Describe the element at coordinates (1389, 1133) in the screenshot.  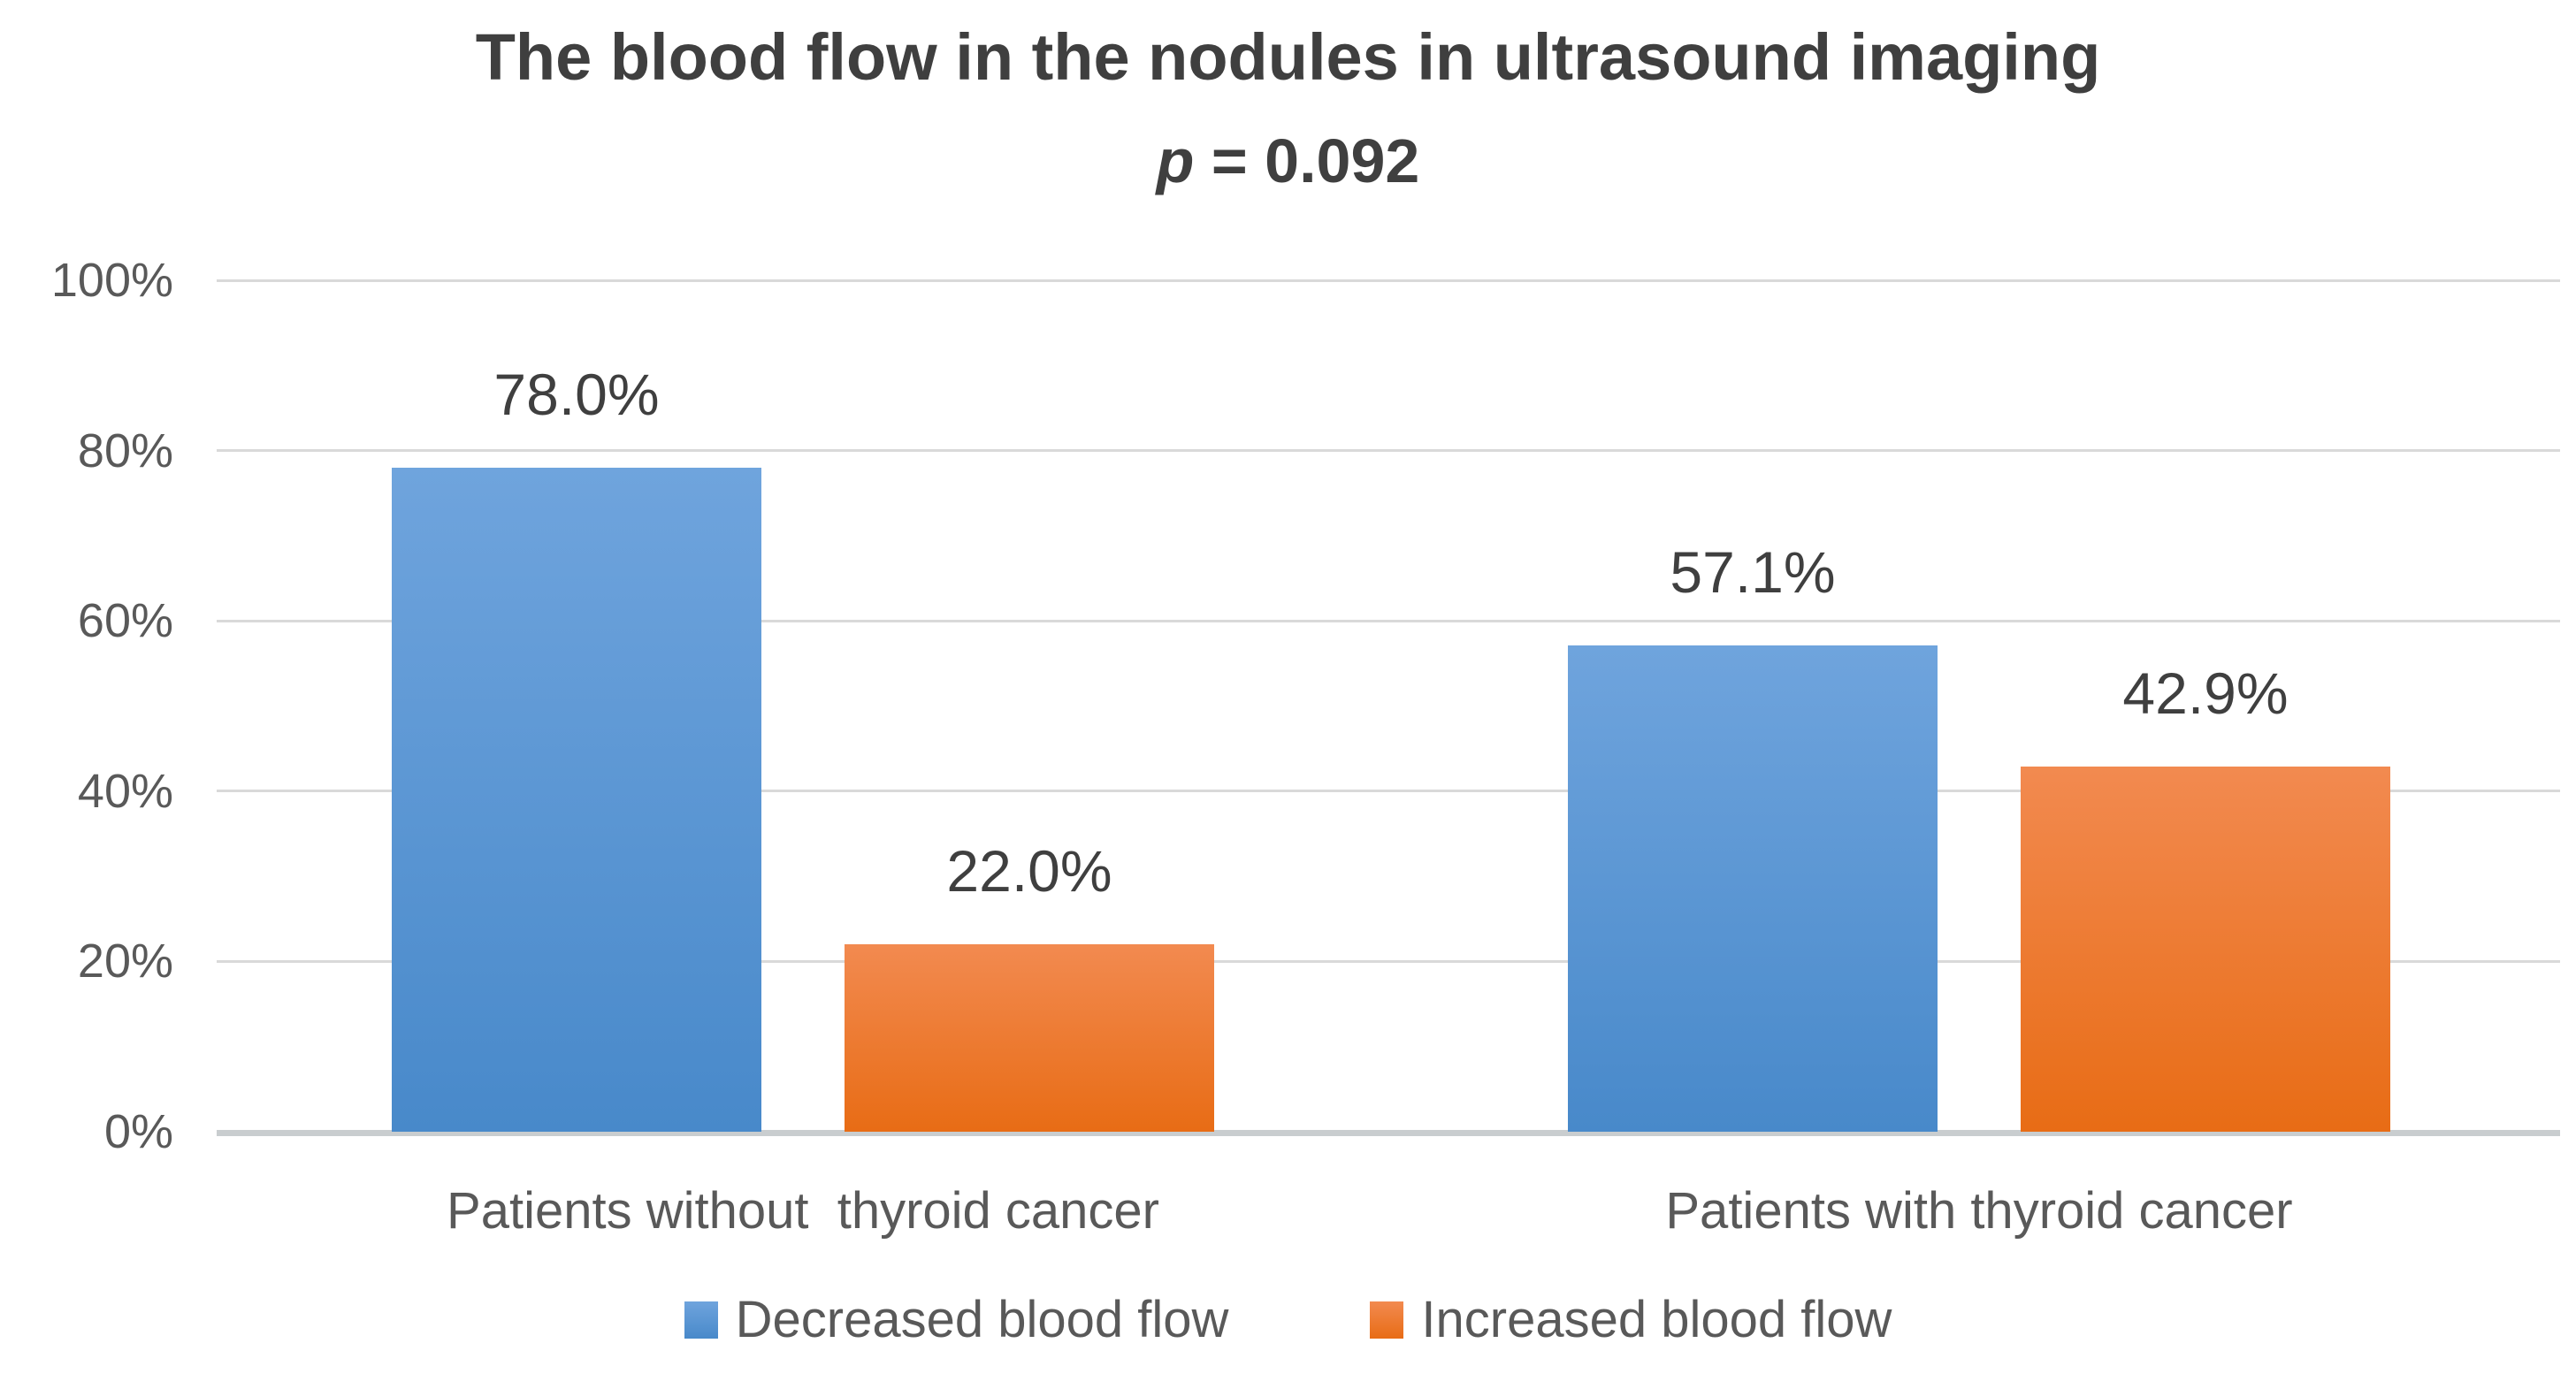
I see `x-axis-line` at that location.